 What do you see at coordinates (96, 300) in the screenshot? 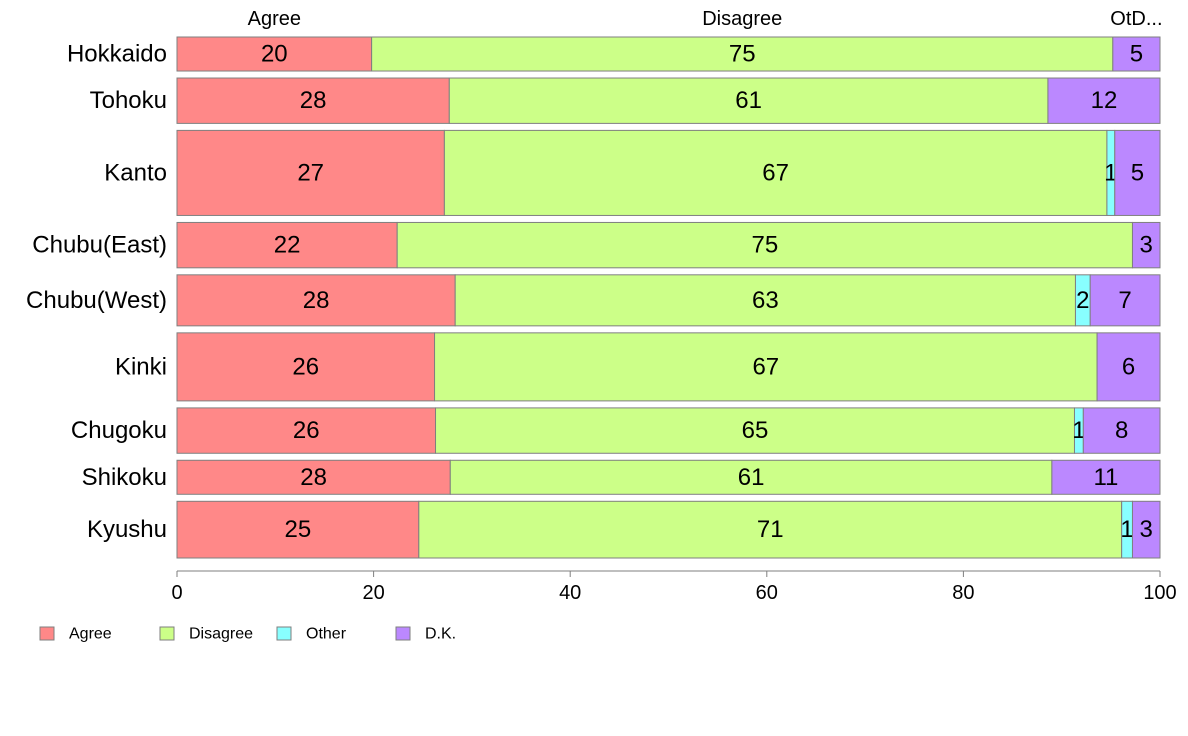
I see `region-label: Chubu(West)` at bounding box center [96, 300].